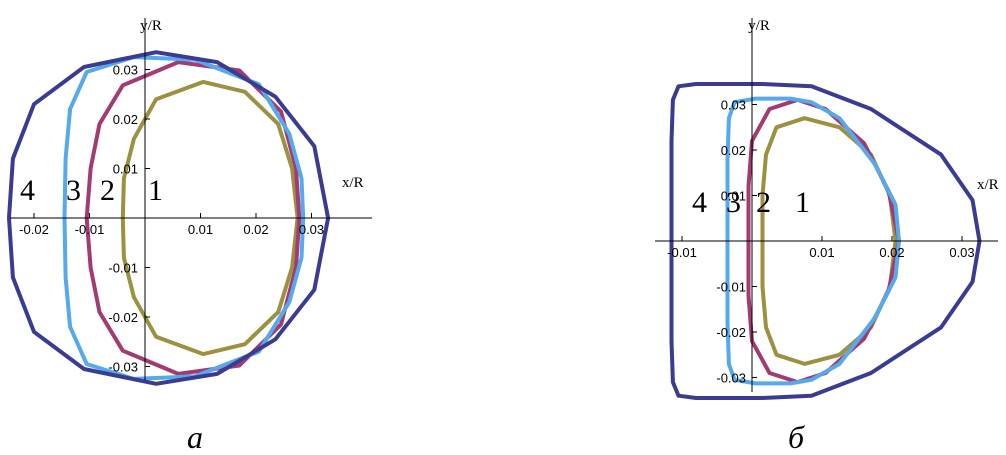 This screenshot has height=455, width=1006. Describe the element at coordinates (255, 229) in the screenshot. I see `panel-1-x-tick-label: 0.02` at that location.